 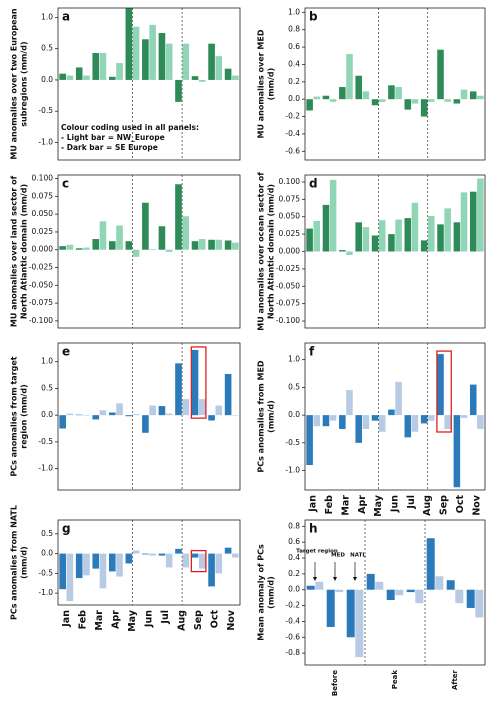 I want to click on y-tick-label: 1.0, so click(x=294, y=11).